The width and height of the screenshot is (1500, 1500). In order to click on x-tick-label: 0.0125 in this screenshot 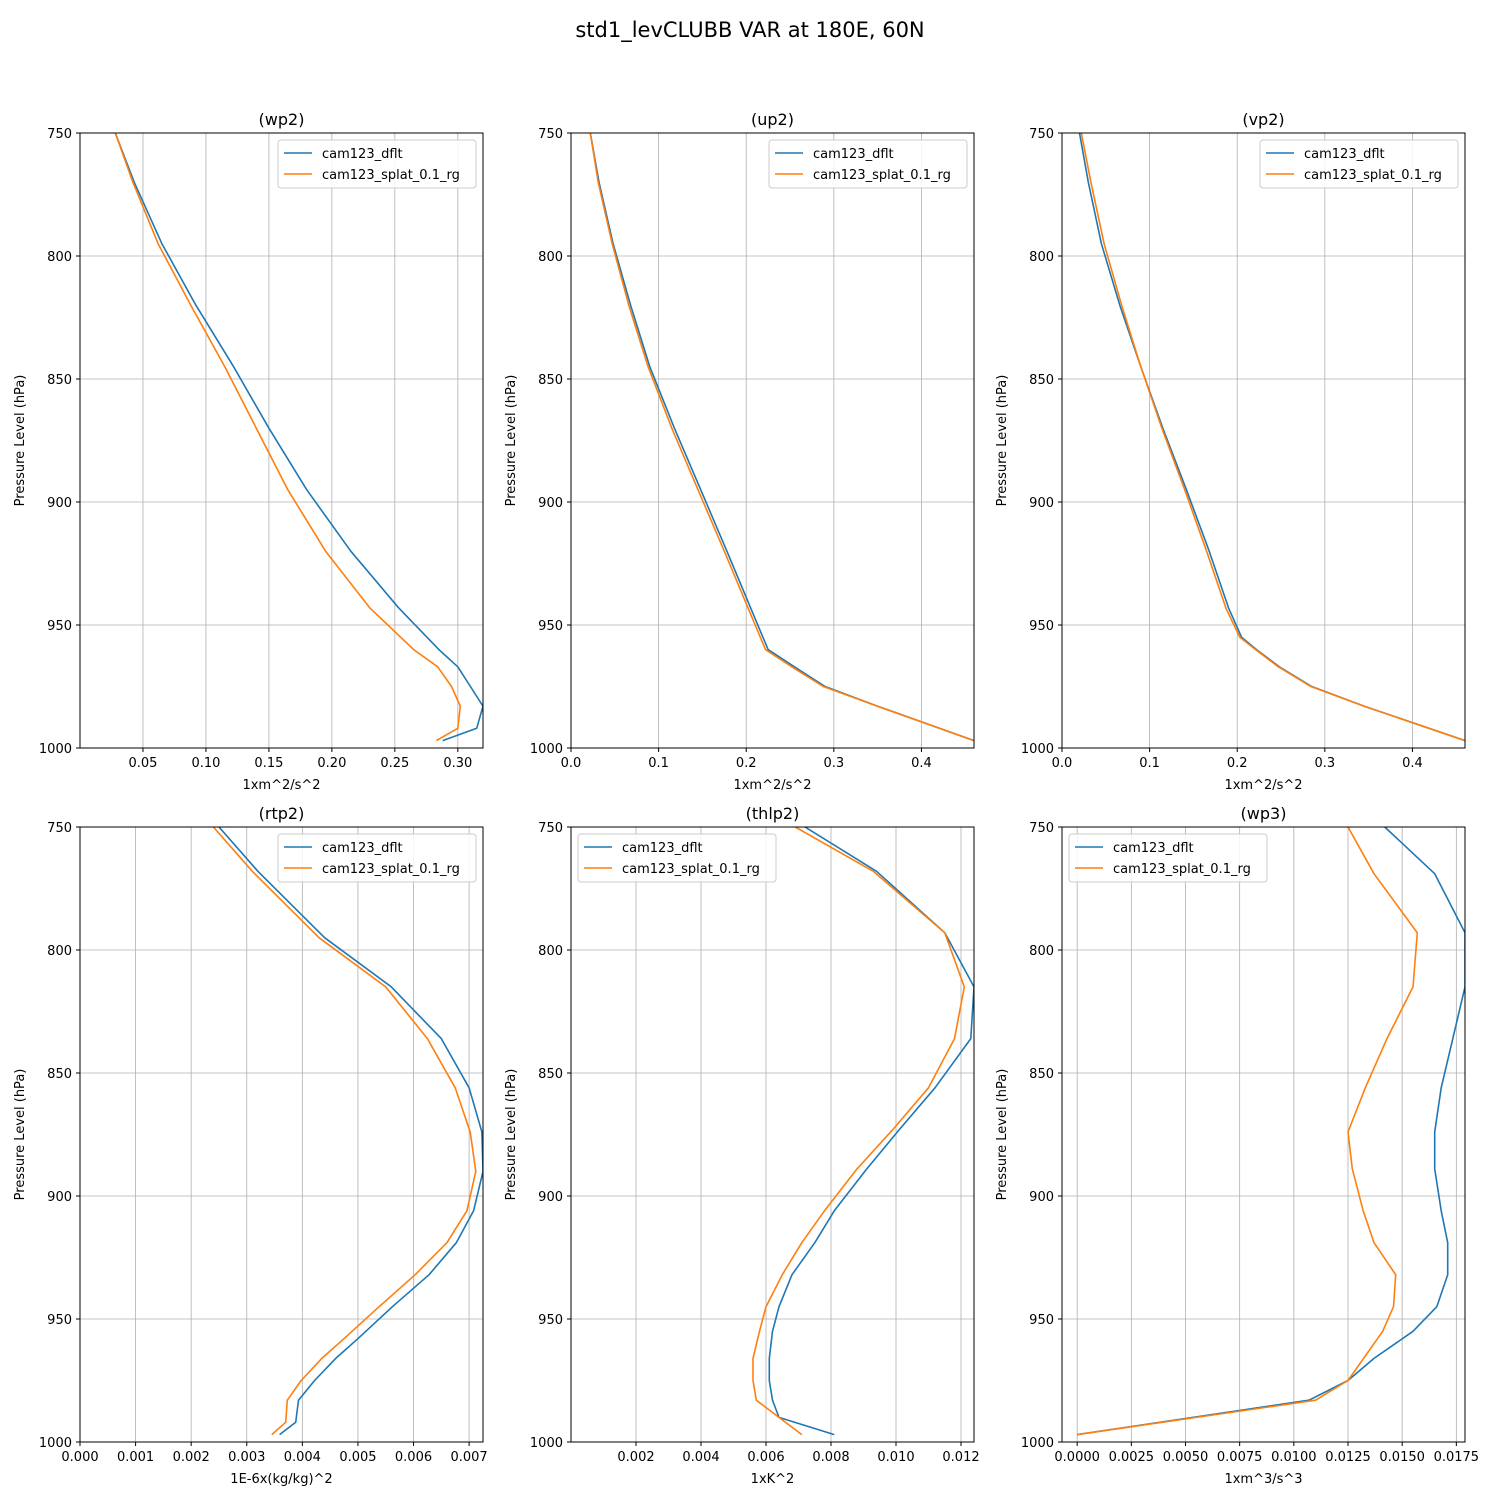, I will do `click(1348, 1457)`.